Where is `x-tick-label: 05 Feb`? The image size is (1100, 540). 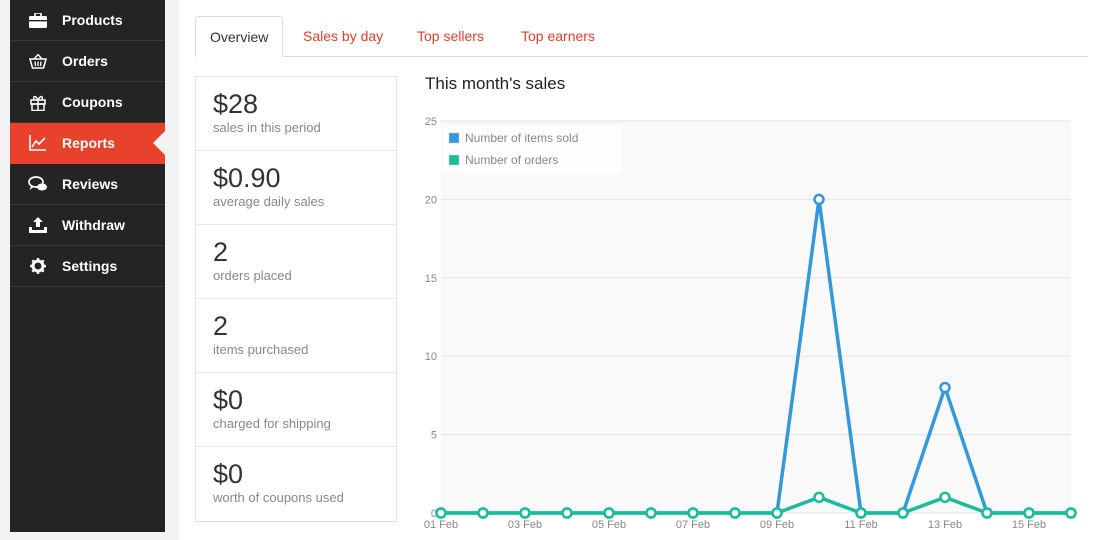 x-tick-label: 05 Feb is located at coordinates (609, 525).